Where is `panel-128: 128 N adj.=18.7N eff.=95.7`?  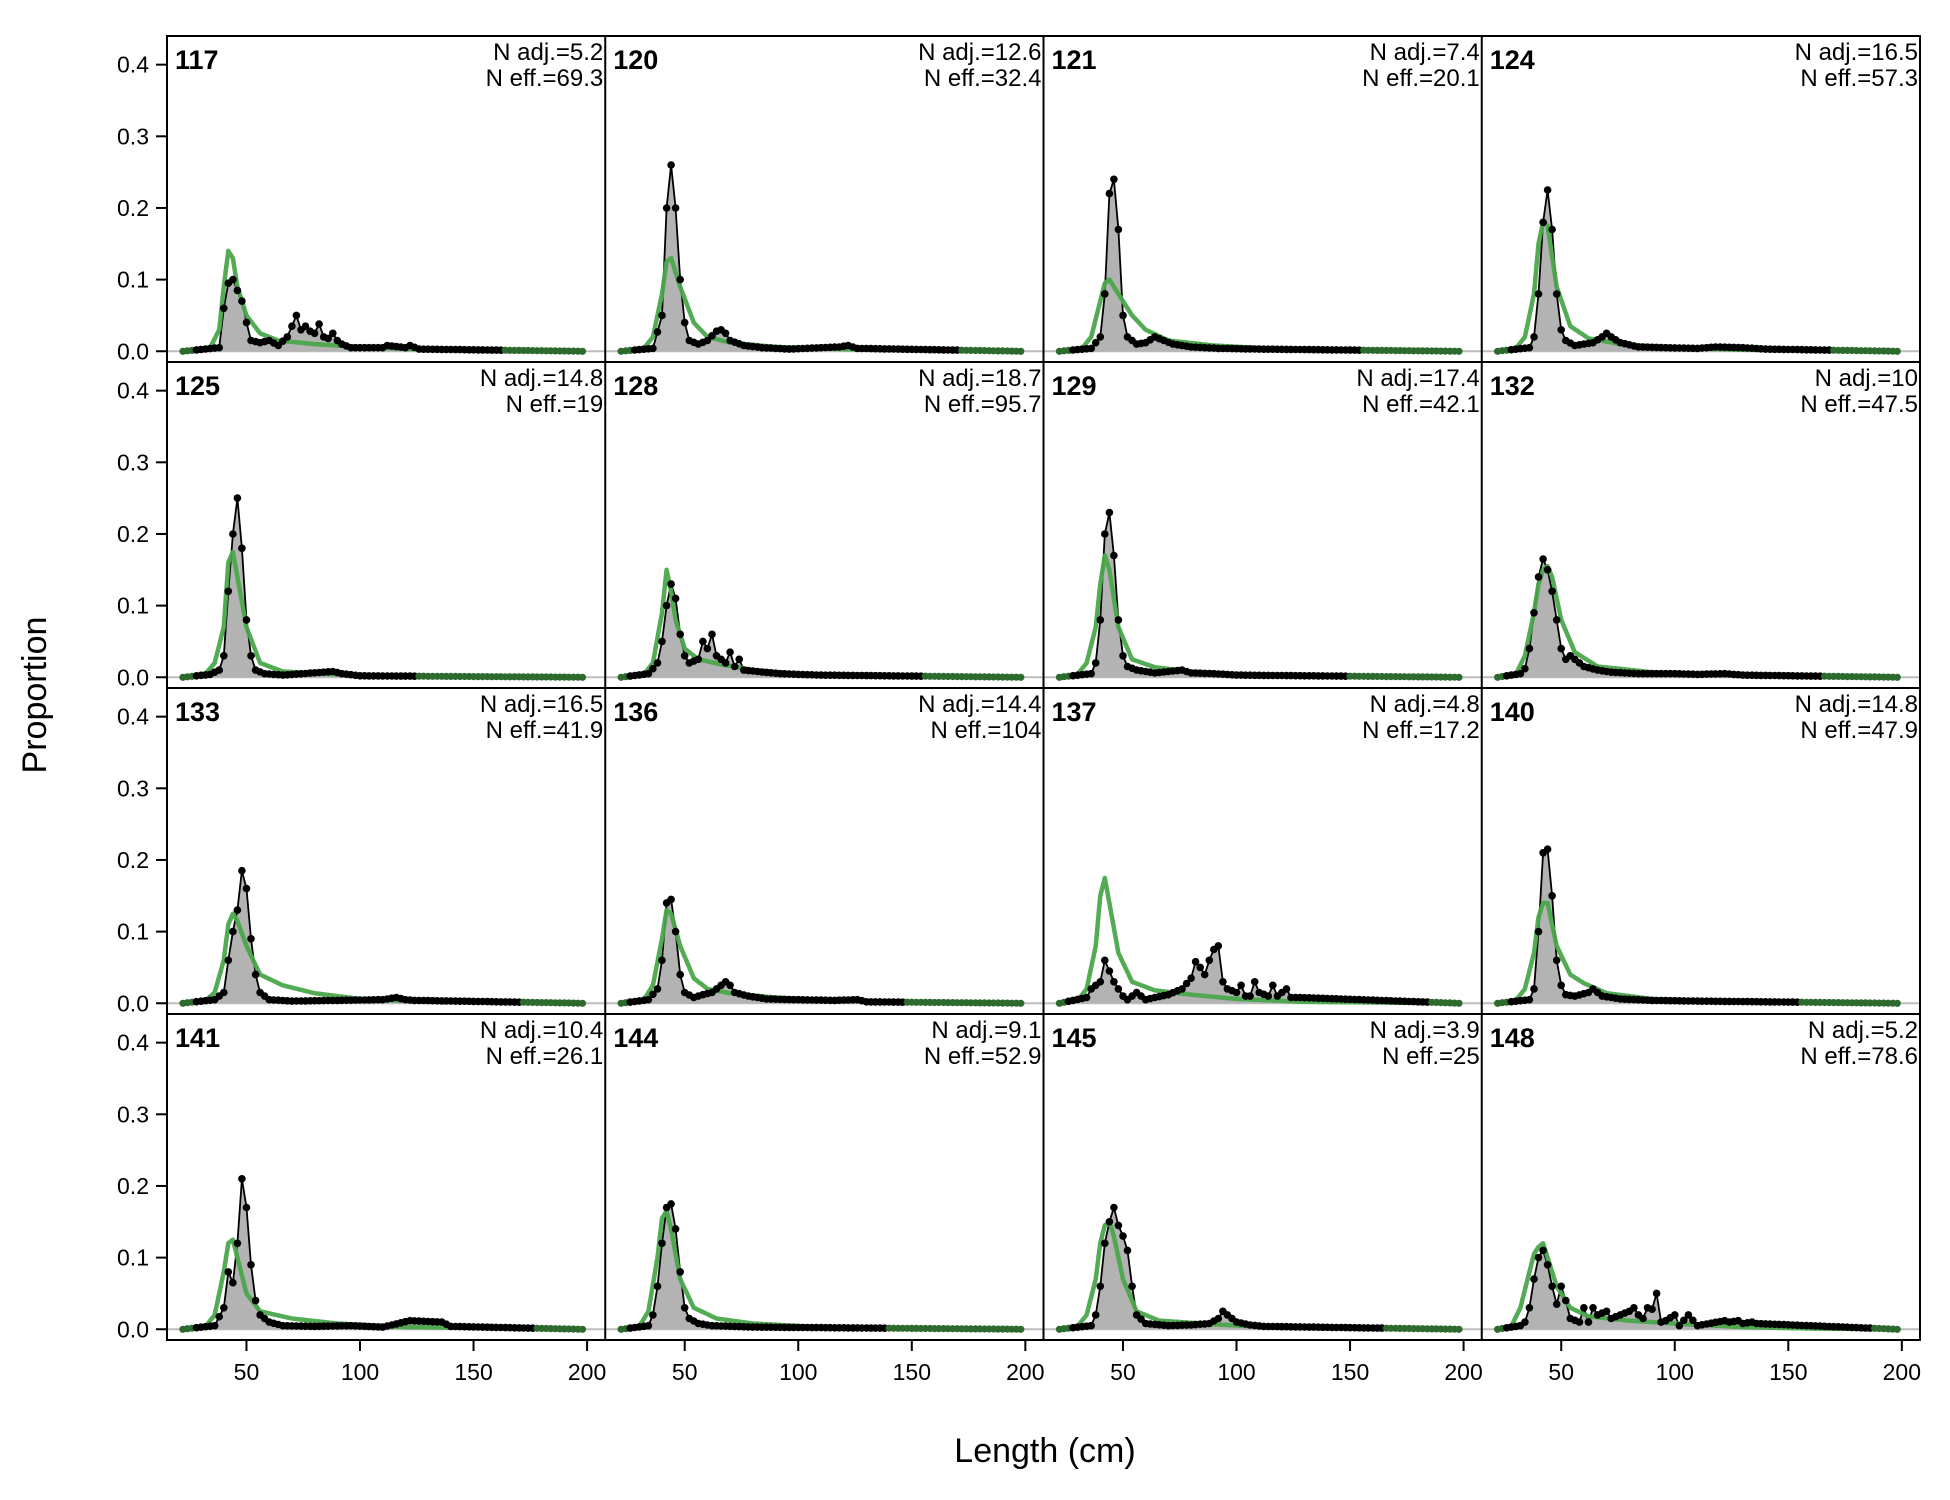 panel-128: 128 N adj.=18.7N eff.=95.7 is located at coordinates (824, 523).